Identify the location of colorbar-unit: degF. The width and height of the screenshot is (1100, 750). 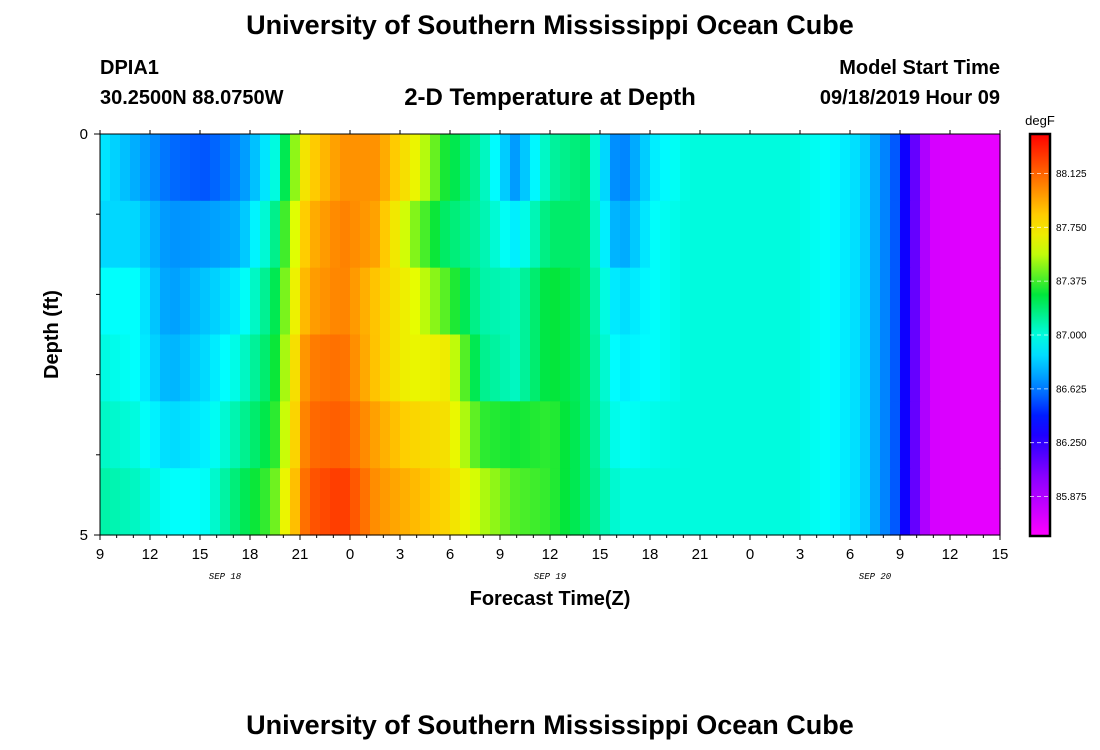
(1040, 120).